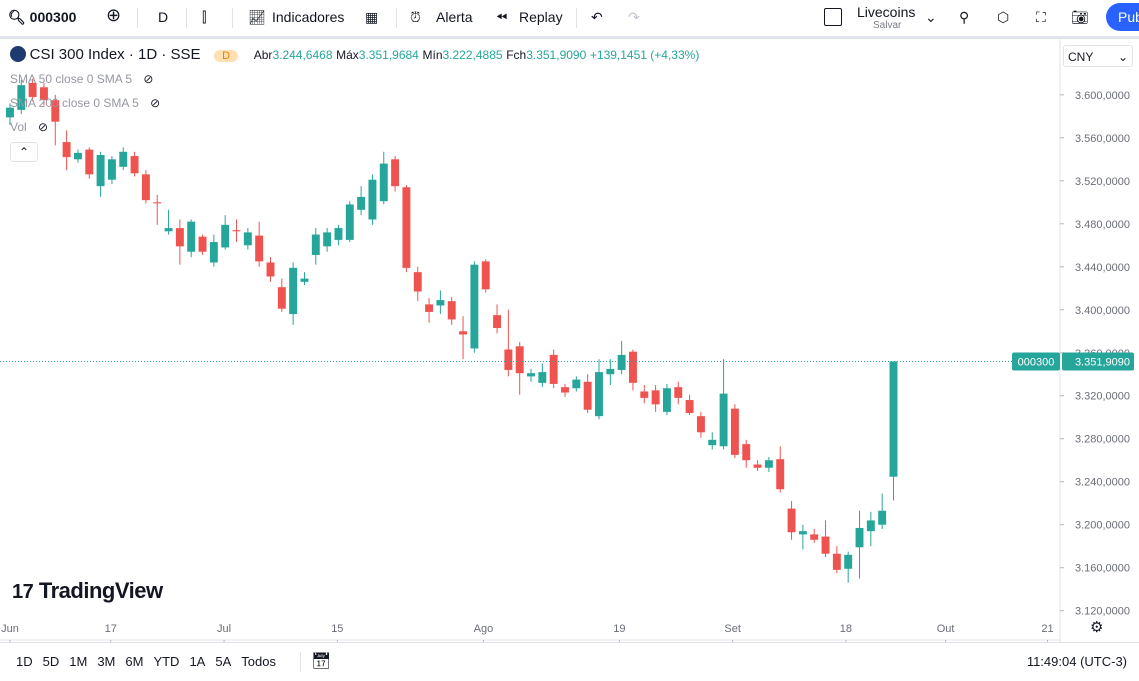 This screenshot has height=681, width=1139. I want to click on quick-search: ⚲, so click(964, 17).